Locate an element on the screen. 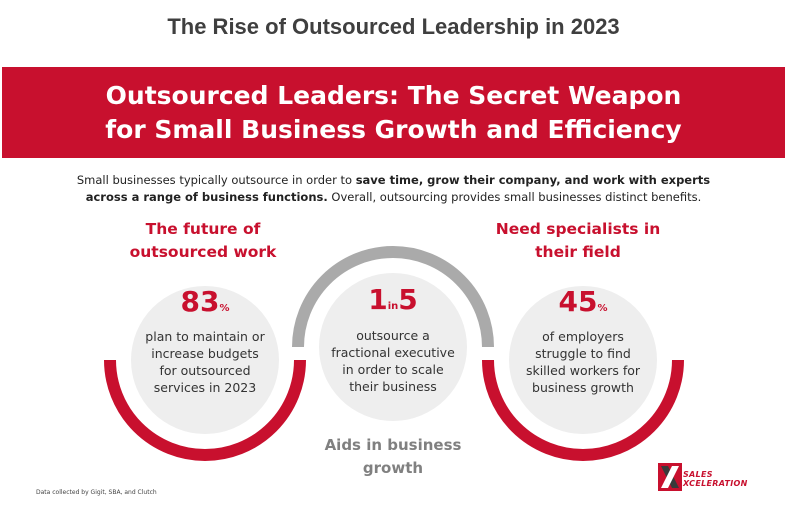 The width and height of the screenshot is (787, 531). stat-value: 83 is located at coordinates (200, 301).